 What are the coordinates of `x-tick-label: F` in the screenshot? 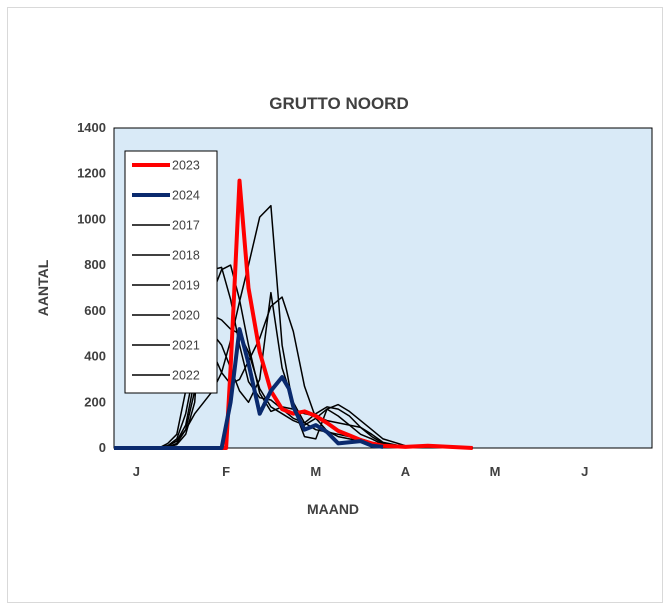 It's located at (226, 471).